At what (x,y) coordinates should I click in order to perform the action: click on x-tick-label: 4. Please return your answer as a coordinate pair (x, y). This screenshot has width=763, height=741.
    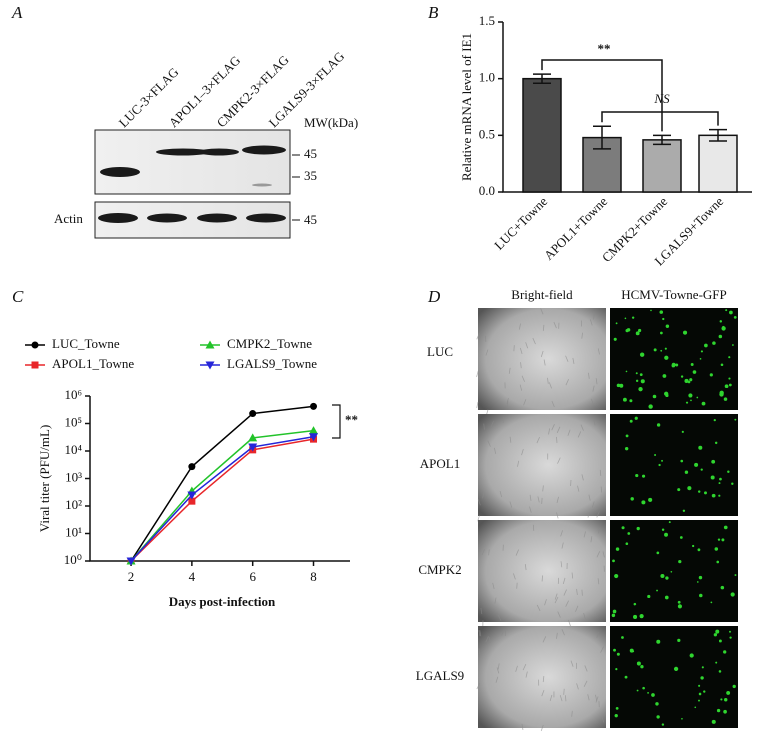
    Looking at the image, I should click on (192, 576).